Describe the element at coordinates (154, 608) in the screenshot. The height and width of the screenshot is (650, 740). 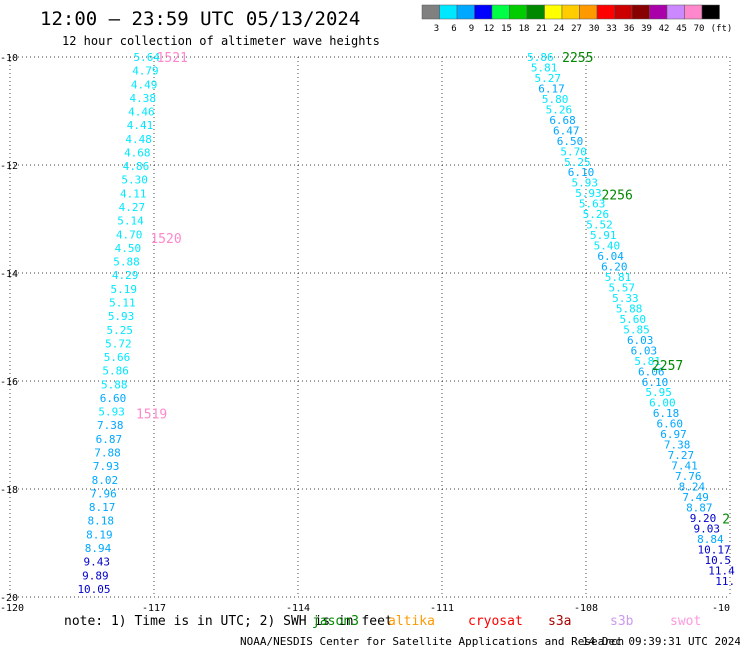
I see `x-tick-label: -117` at that location.